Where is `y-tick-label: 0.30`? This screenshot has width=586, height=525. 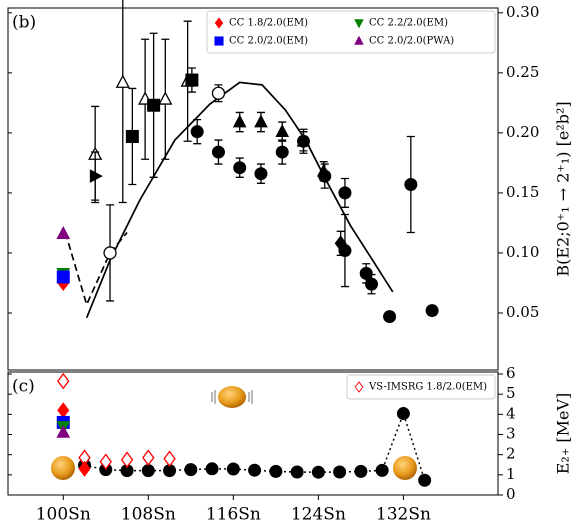 y-tick-label: 0.30 is located at coordinates (522, 12).